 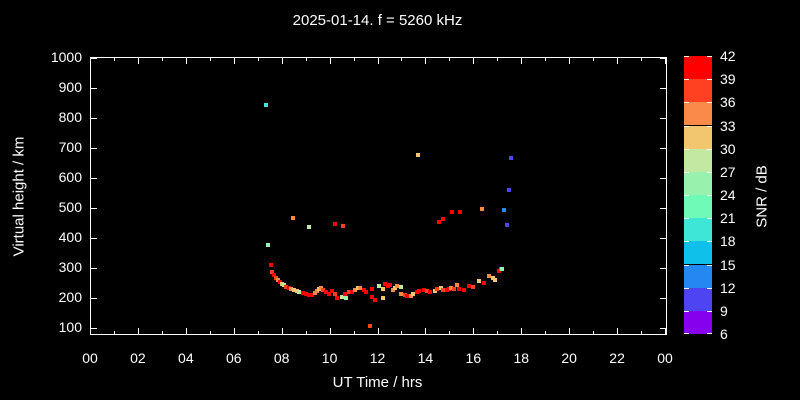 I want to click on colorbar-tick-label: 9, so click(x=724, y=310).